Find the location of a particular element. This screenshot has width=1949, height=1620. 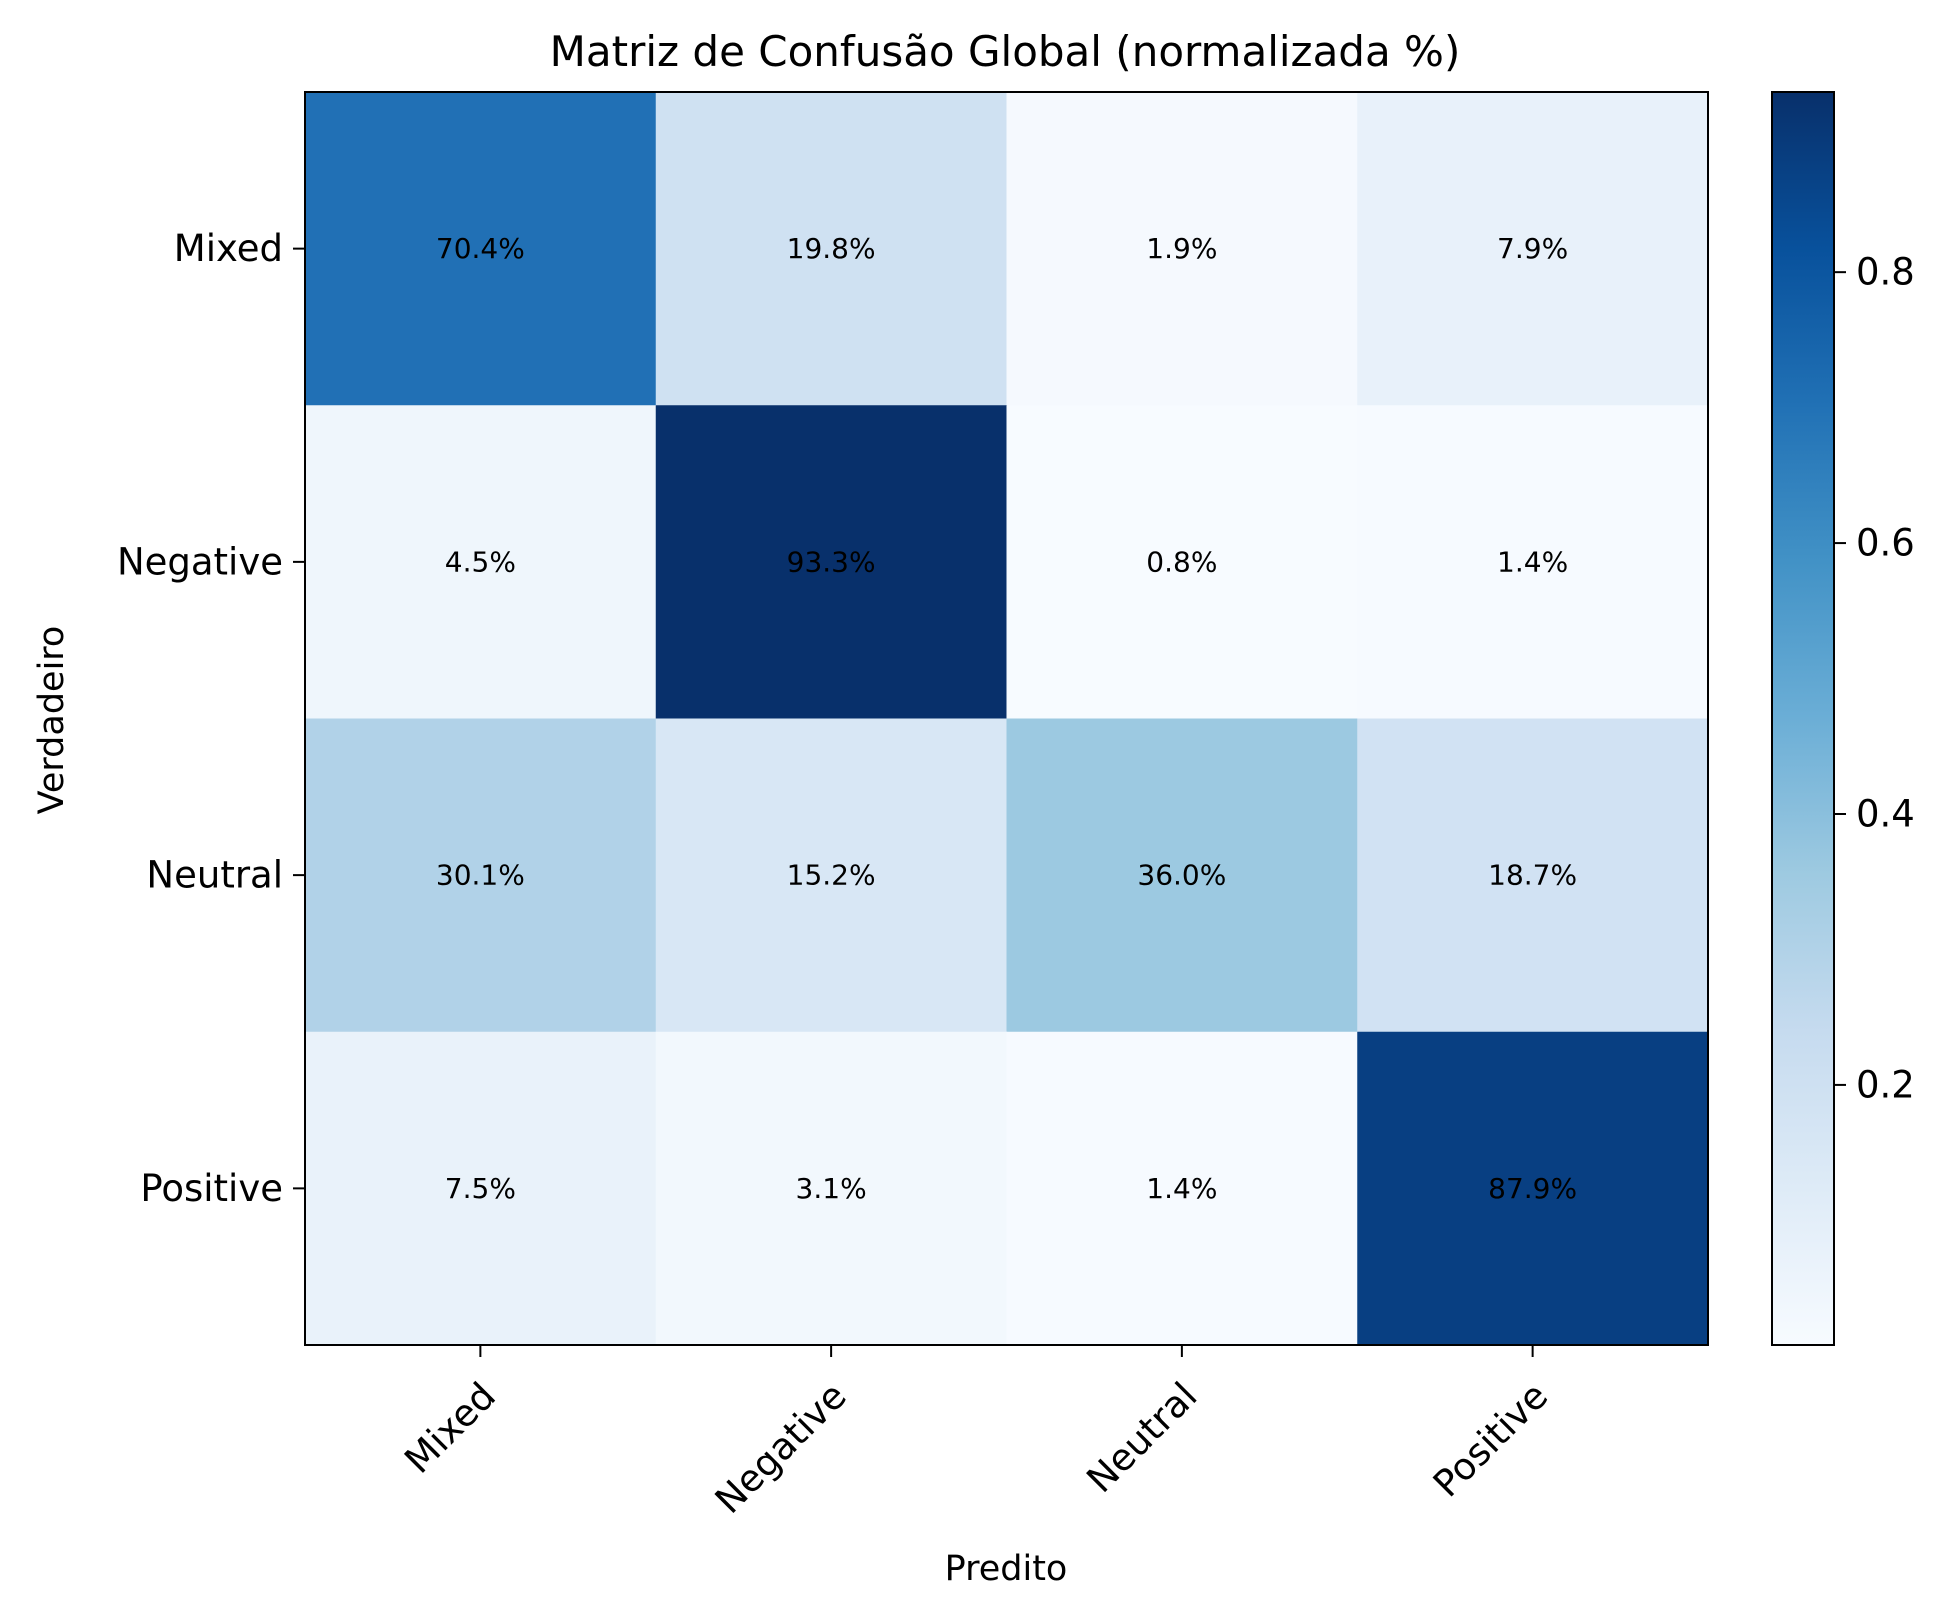

cell-value-label: 19.8% is located at coordinates (831, 248).